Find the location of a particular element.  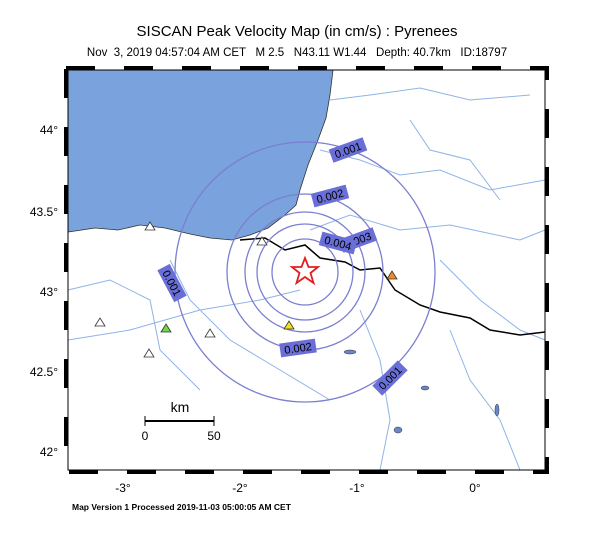

lon-label: -1° is located at coordinates (357, 488).